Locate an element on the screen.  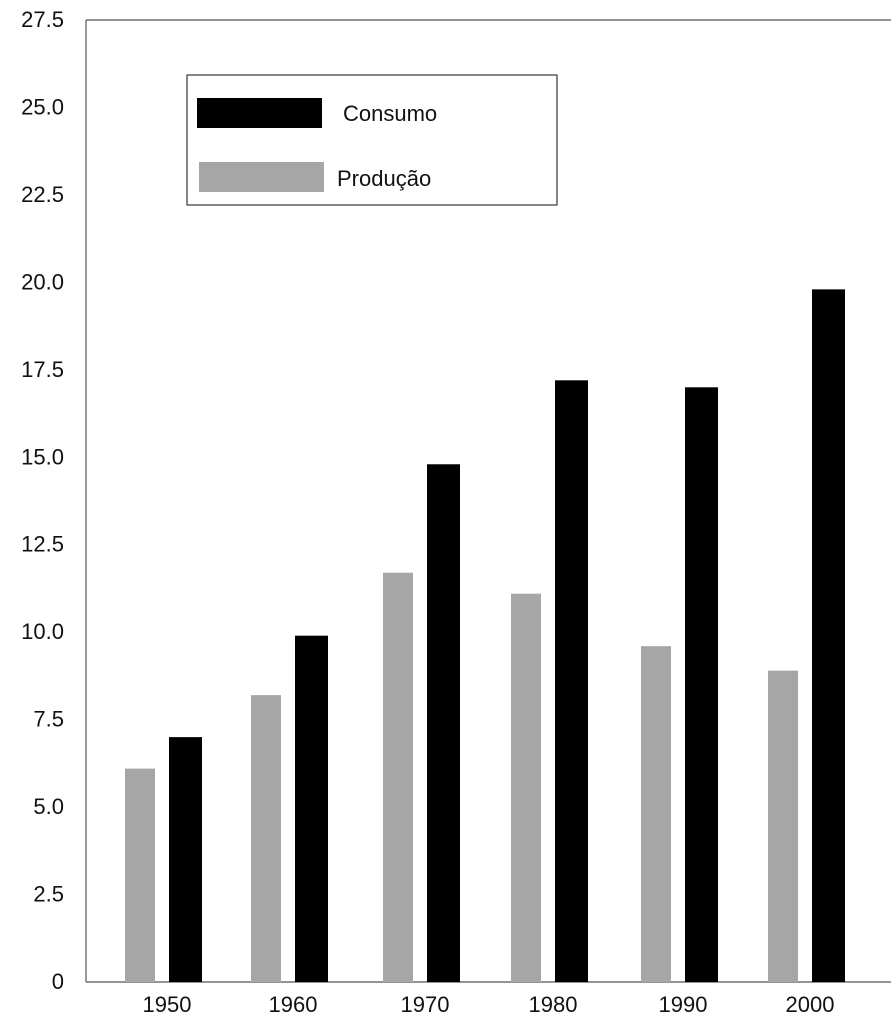
bar-producao-1990 is located at coordinates (656, 814).